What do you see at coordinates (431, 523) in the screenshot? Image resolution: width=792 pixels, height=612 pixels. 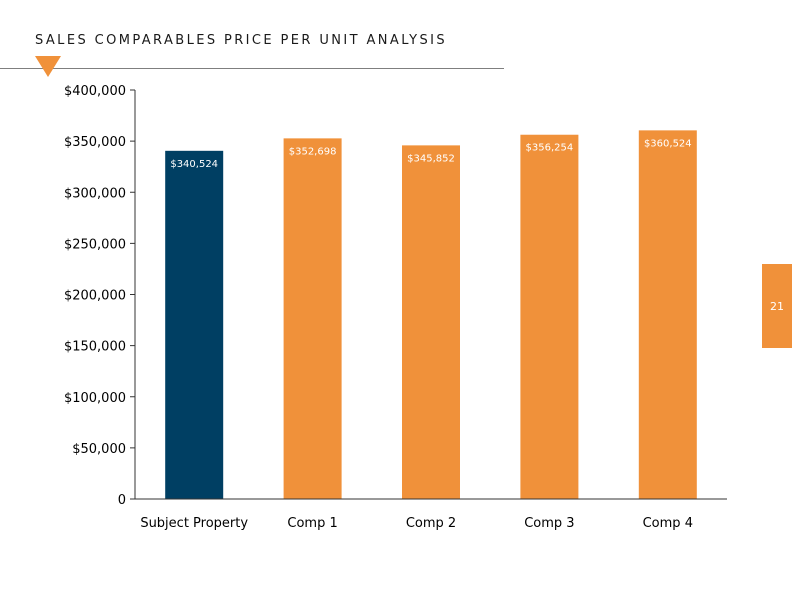 I see `x-category-label: Comp 2` at bounding box center [431, 523].